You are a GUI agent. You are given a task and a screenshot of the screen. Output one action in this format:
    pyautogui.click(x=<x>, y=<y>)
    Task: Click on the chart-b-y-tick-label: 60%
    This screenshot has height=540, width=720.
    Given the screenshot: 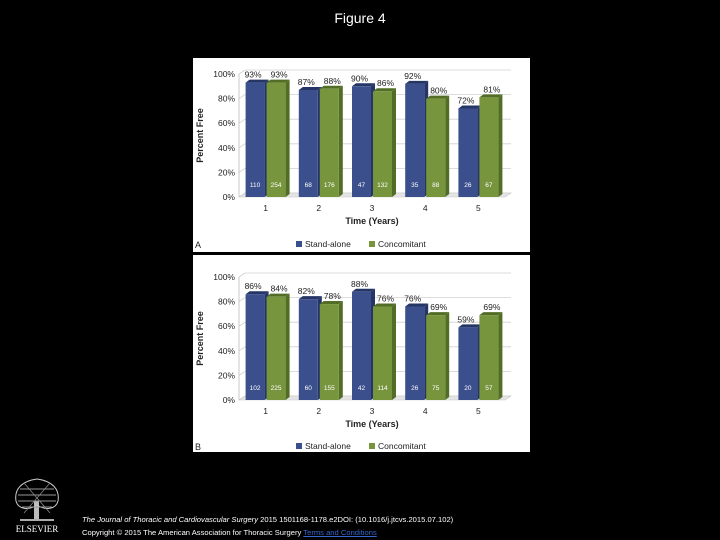 What is the action you would take?
    pyautogui.click(x=226, y=326)
    